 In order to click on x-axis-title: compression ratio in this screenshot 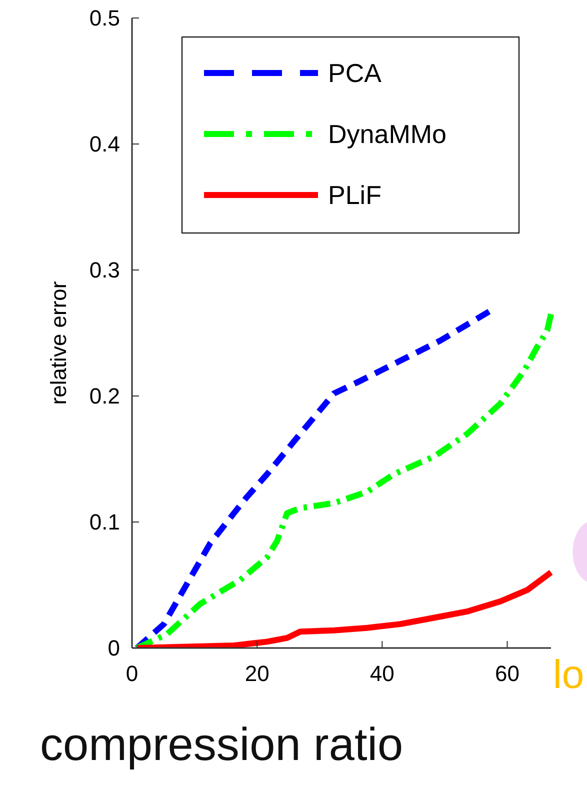, I will do `click(222, 744)`.